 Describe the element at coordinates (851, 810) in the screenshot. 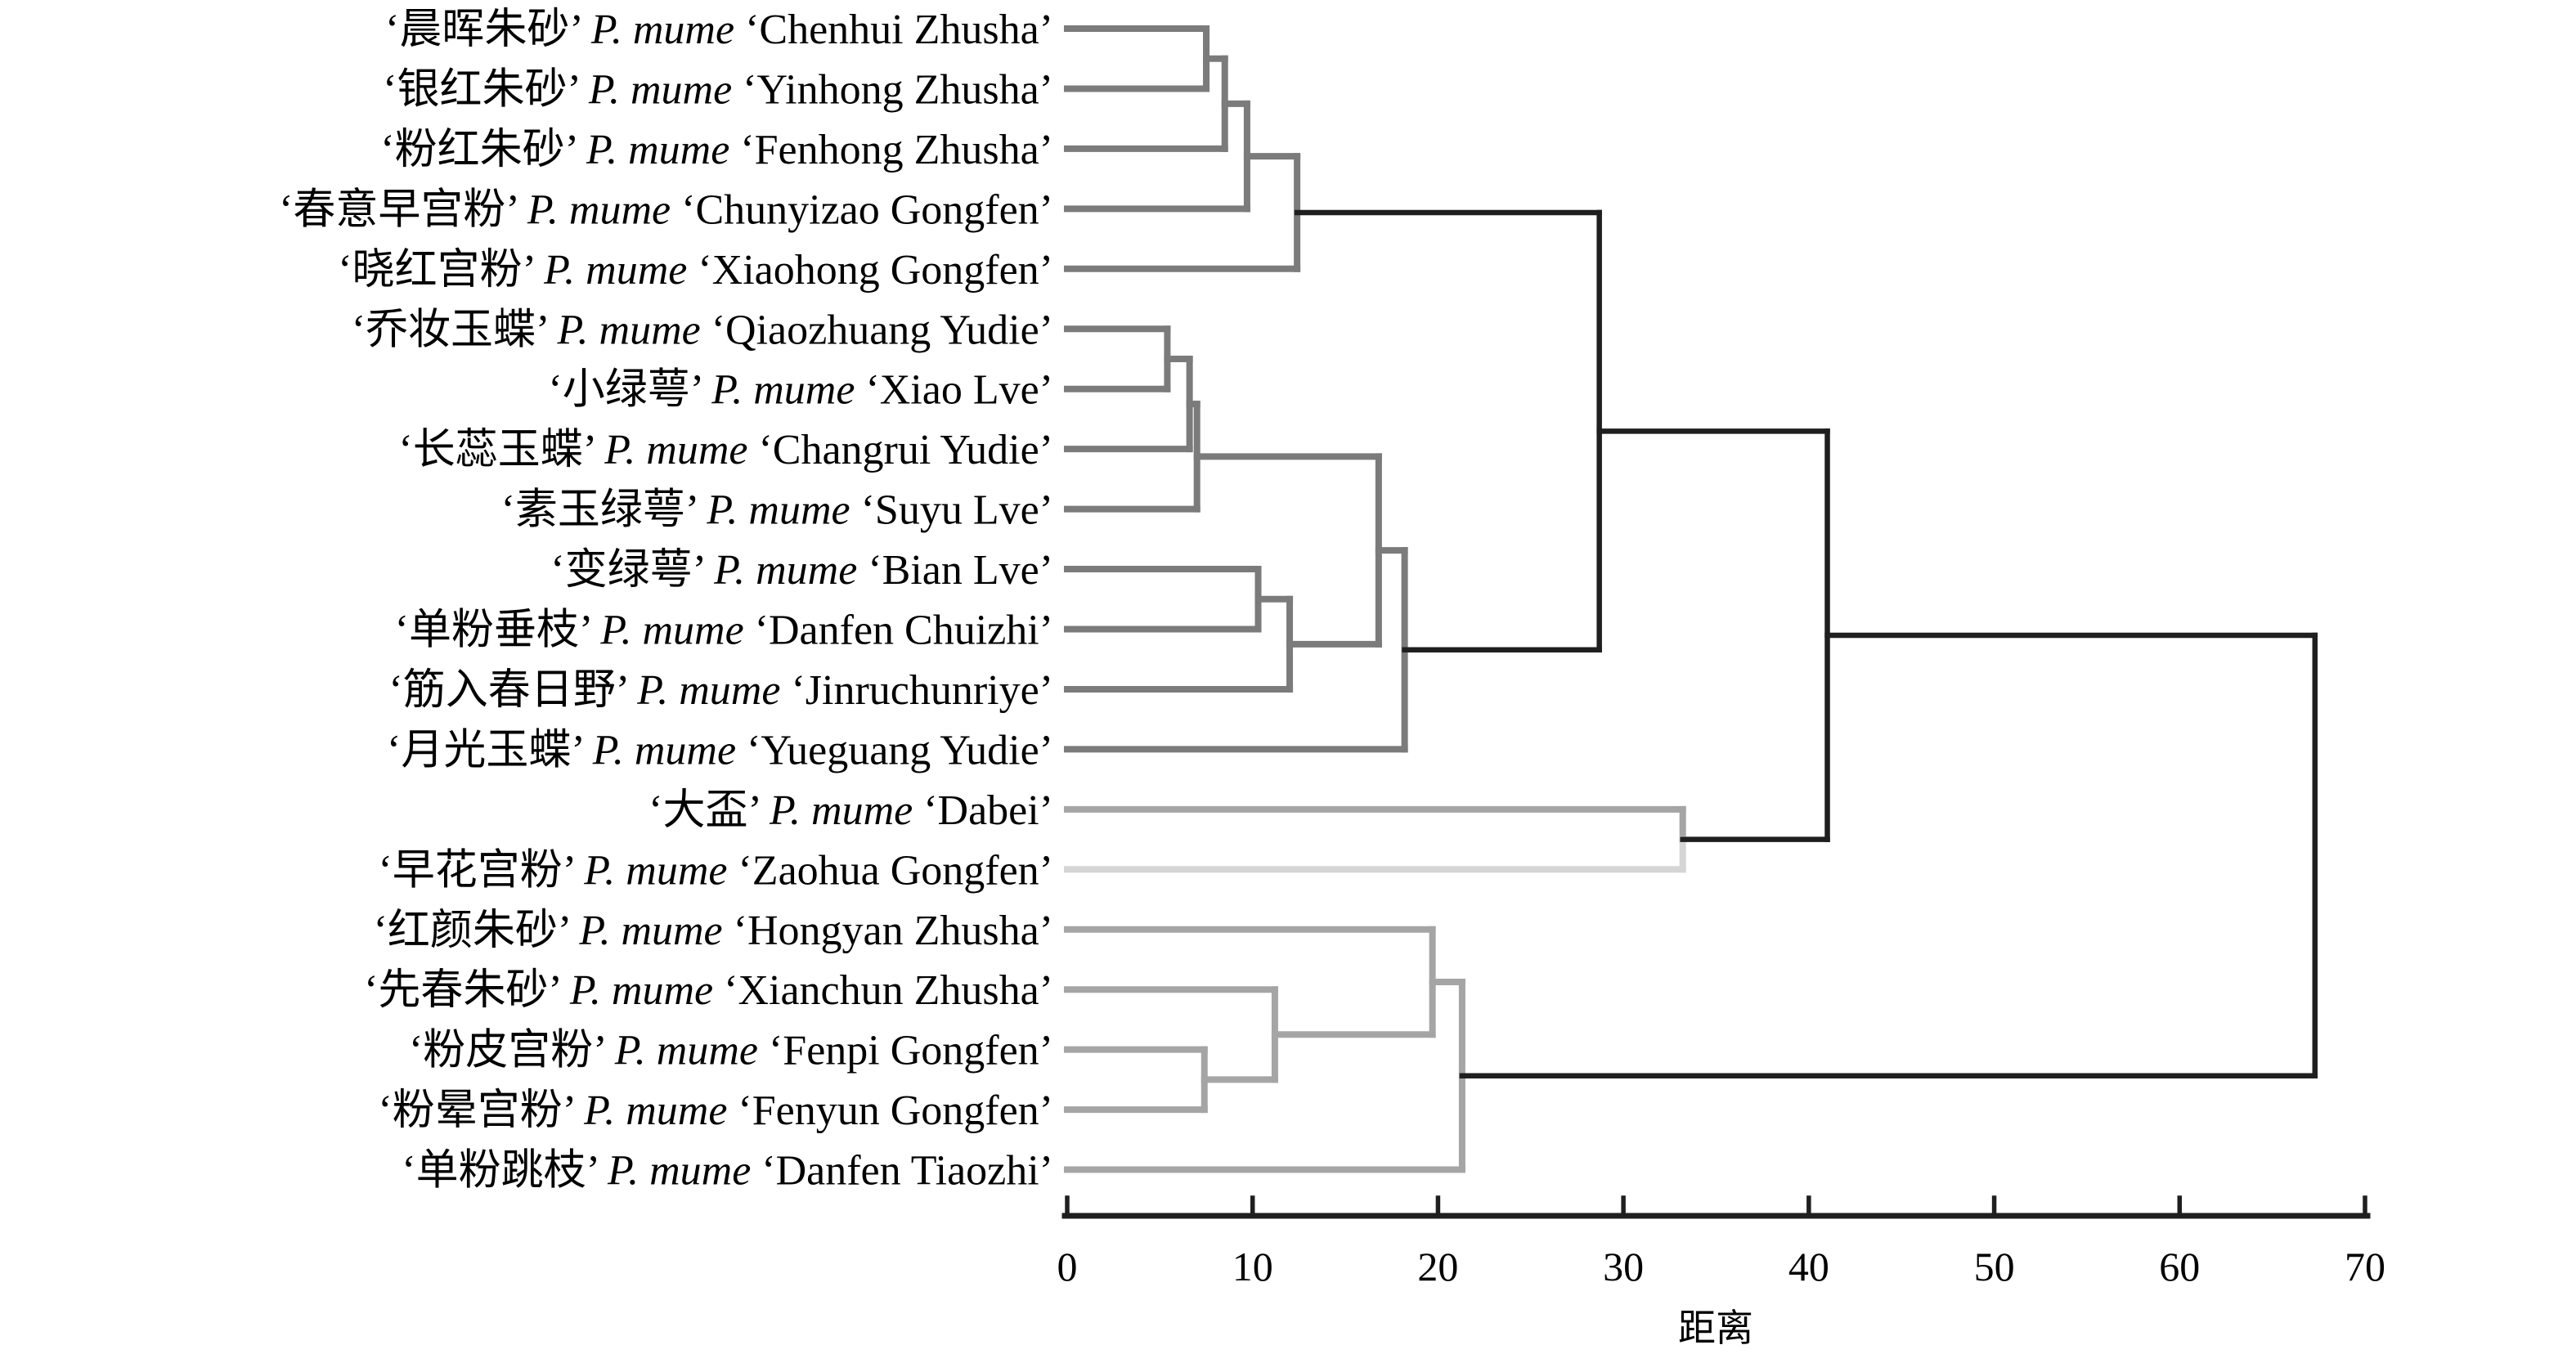

I see `leaf-label-dabei: ‘大盃’ P. mume ‘Dabei’` at that location.